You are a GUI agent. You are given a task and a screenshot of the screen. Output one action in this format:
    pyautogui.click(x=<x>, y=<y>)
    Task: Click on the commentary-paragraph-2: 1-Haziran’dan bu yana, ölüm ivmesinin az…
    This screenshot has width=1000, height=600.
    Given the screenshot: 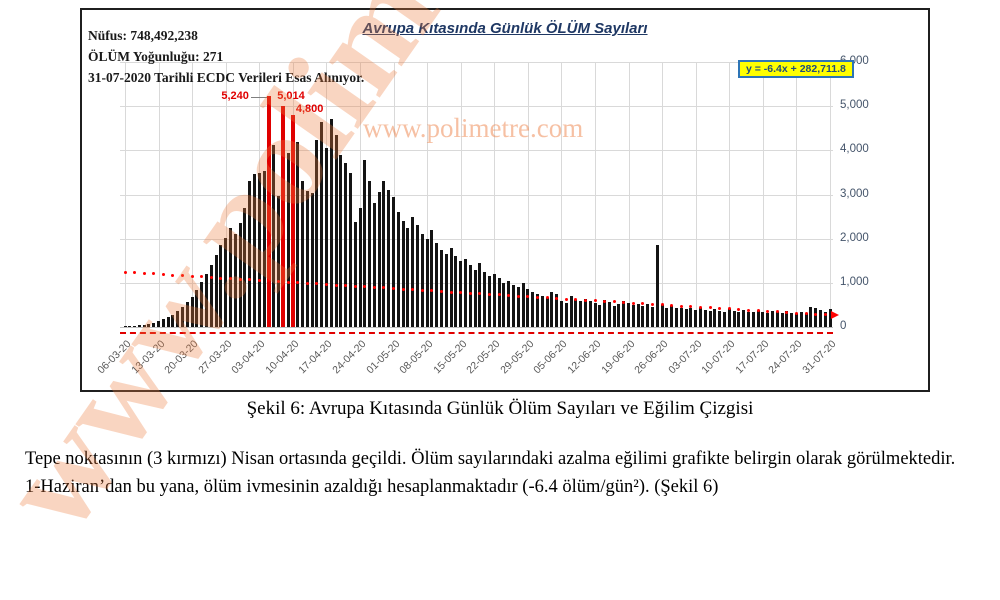 What is the action you would take?
    pyautogui.click(x=372, y=487)
    